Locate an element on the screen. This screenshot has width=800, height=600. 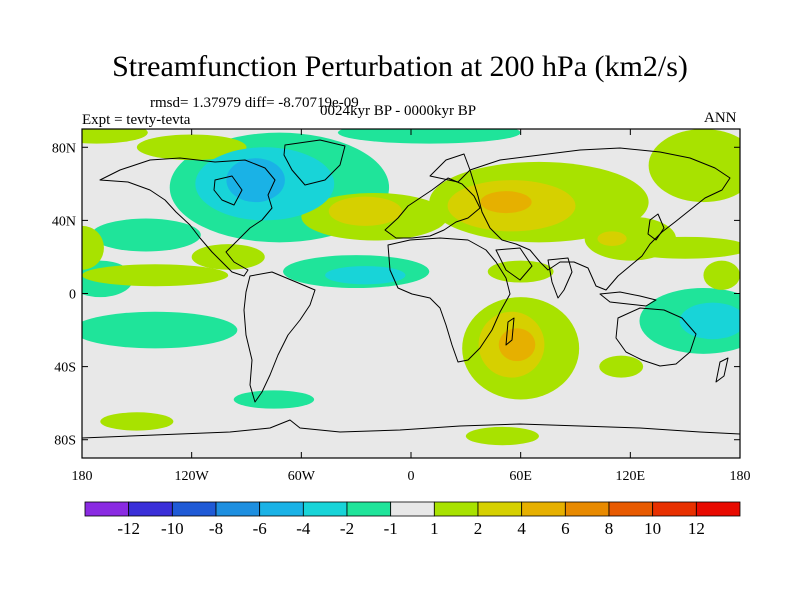
coast-europe is located at coordinates (432, 208).